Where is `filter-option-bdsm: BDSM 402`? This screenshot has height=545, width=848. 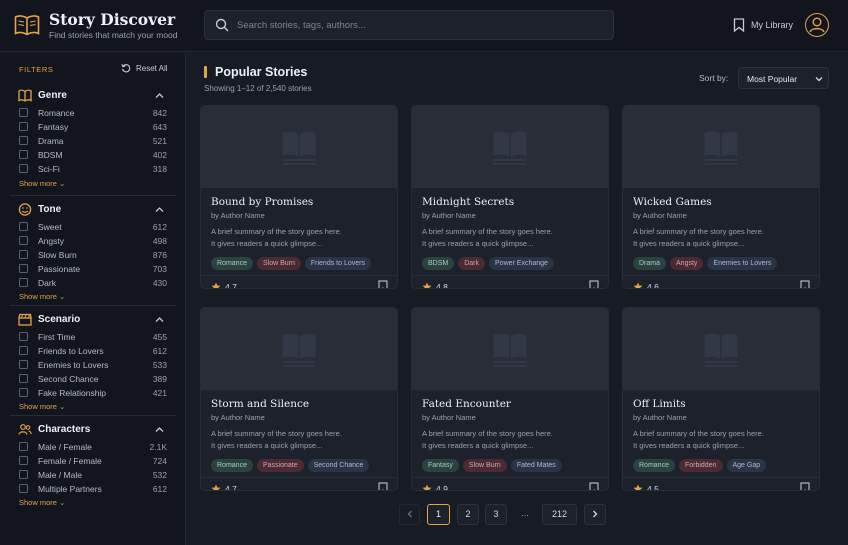
filter-option-bdsm: BDSM 402 is located at coordinates (93, 155).